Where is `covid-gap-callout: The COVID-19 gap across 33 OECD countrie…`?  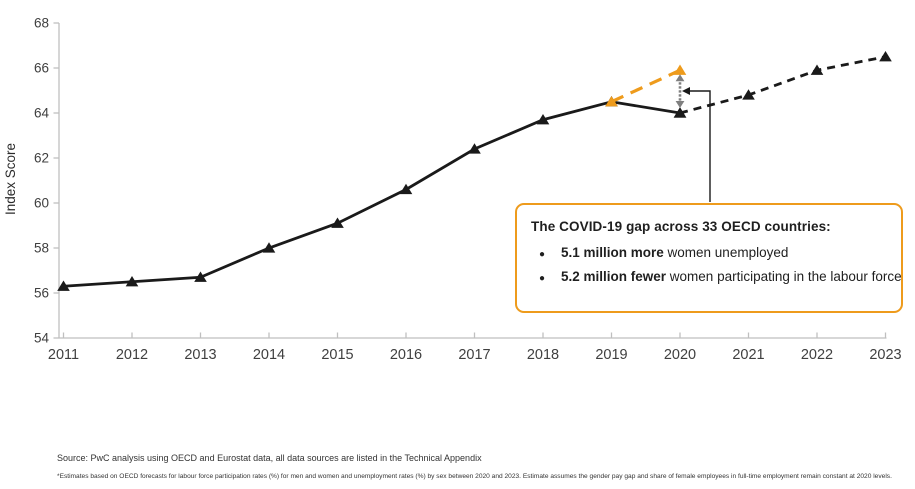
covid-gap-callout: The COVID-19 gap across 33 OECD countrie… is located at coordinates (709, 258).